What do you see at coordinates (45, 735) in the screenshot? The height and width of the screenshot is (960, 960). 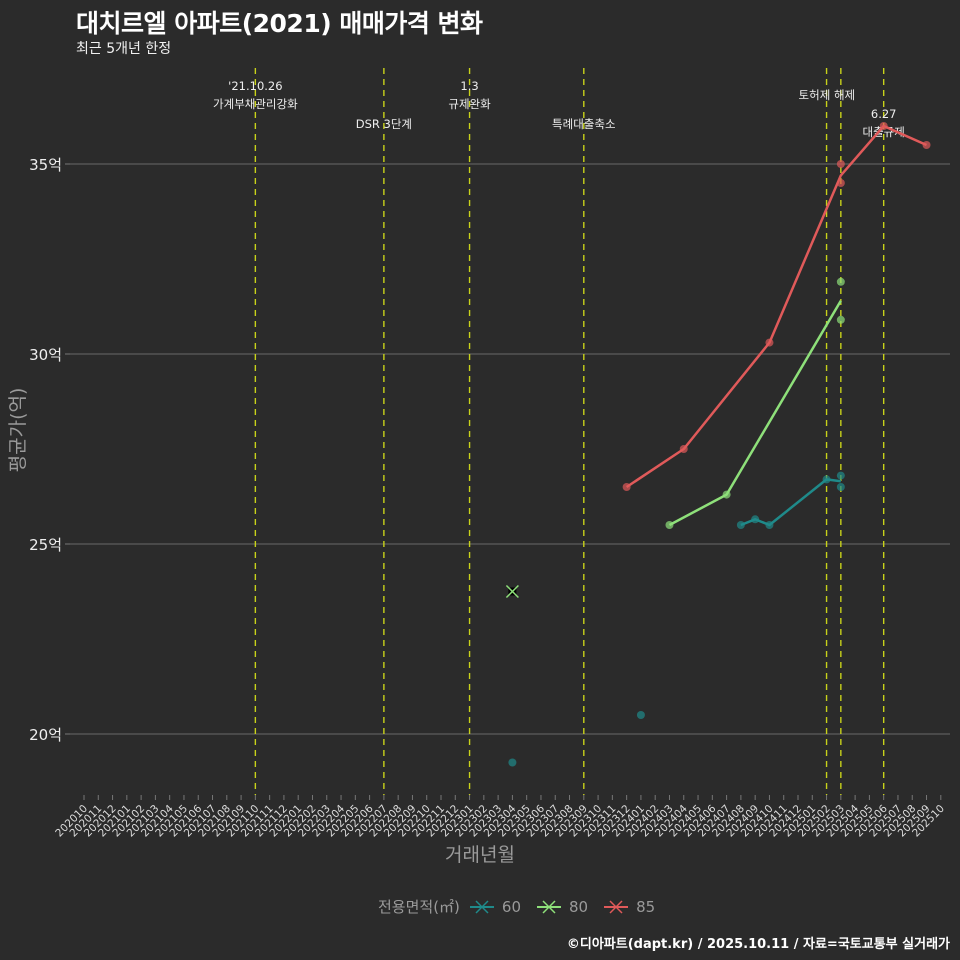 I see `y-tick-label: 20억` at bounding box center [45, 735].